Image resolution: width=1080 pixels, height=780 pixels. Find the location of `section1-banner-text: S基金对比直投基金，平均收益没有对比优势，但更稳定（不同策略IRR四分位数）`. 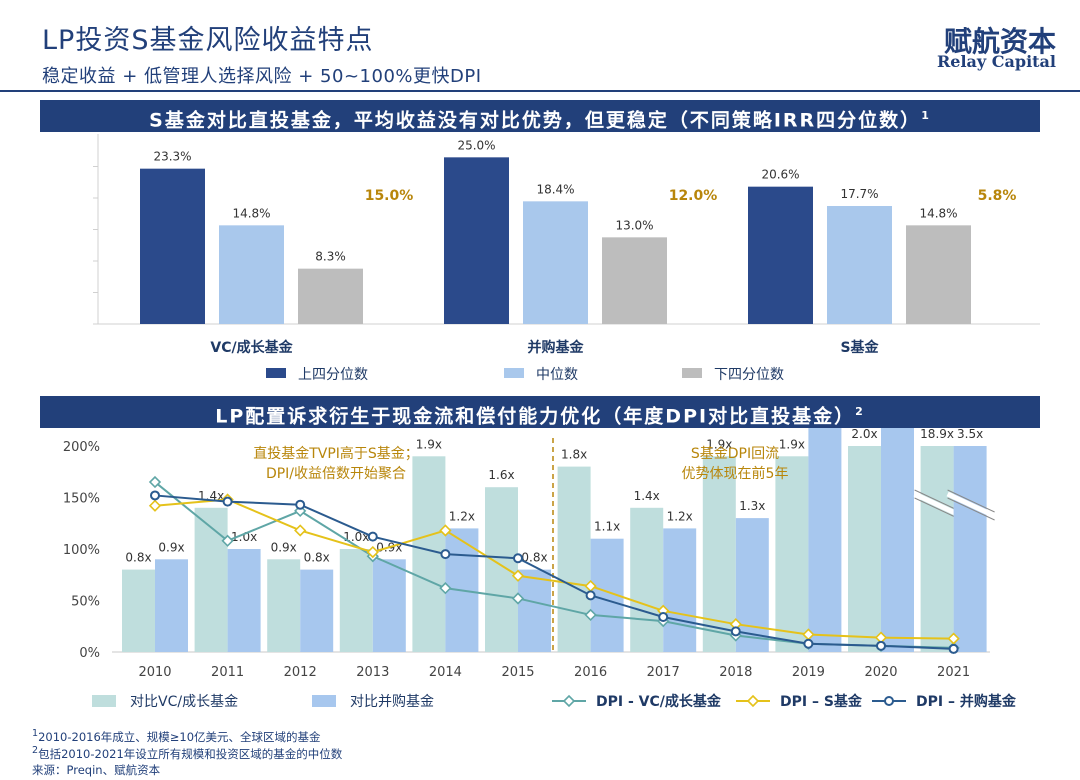

section1-banner-text: S基金对比直投基金，平均收益没有对比优势，但更稳定（不同策略IRR四分位数） is located at coordinates (535, 120).